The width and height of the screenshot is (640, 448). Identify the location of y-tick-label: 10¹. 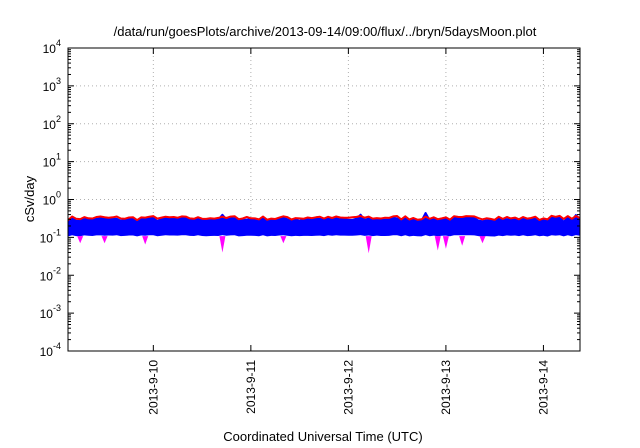
(52, 161).